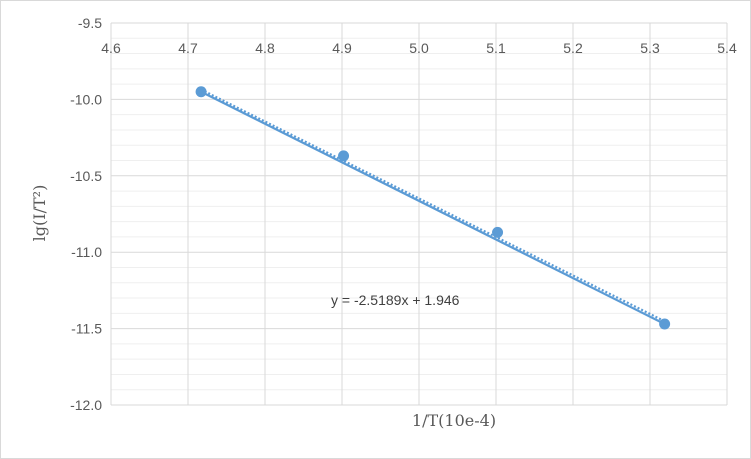  I want to click on x-tick-label: 4.6, so click(111, 48).